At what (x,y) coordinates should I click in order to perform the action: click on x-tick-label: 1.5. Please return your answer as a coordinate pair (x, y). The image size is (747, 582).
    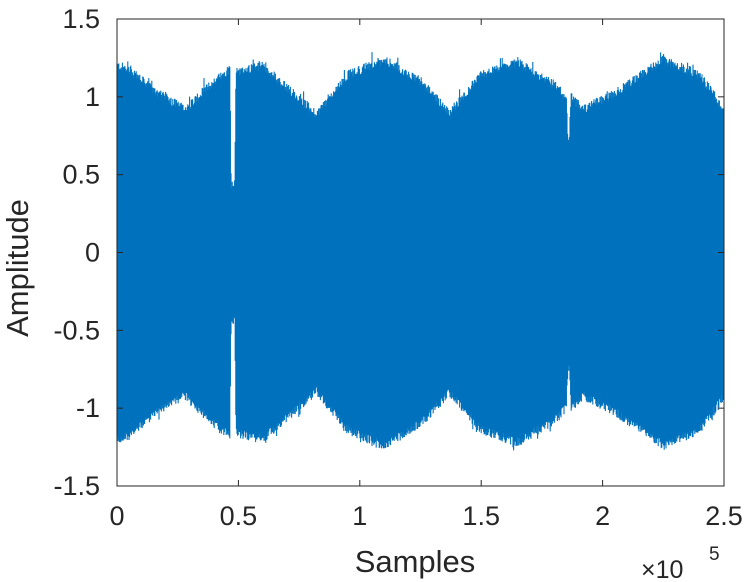
    Looking at the image, I should click on (481, 516).